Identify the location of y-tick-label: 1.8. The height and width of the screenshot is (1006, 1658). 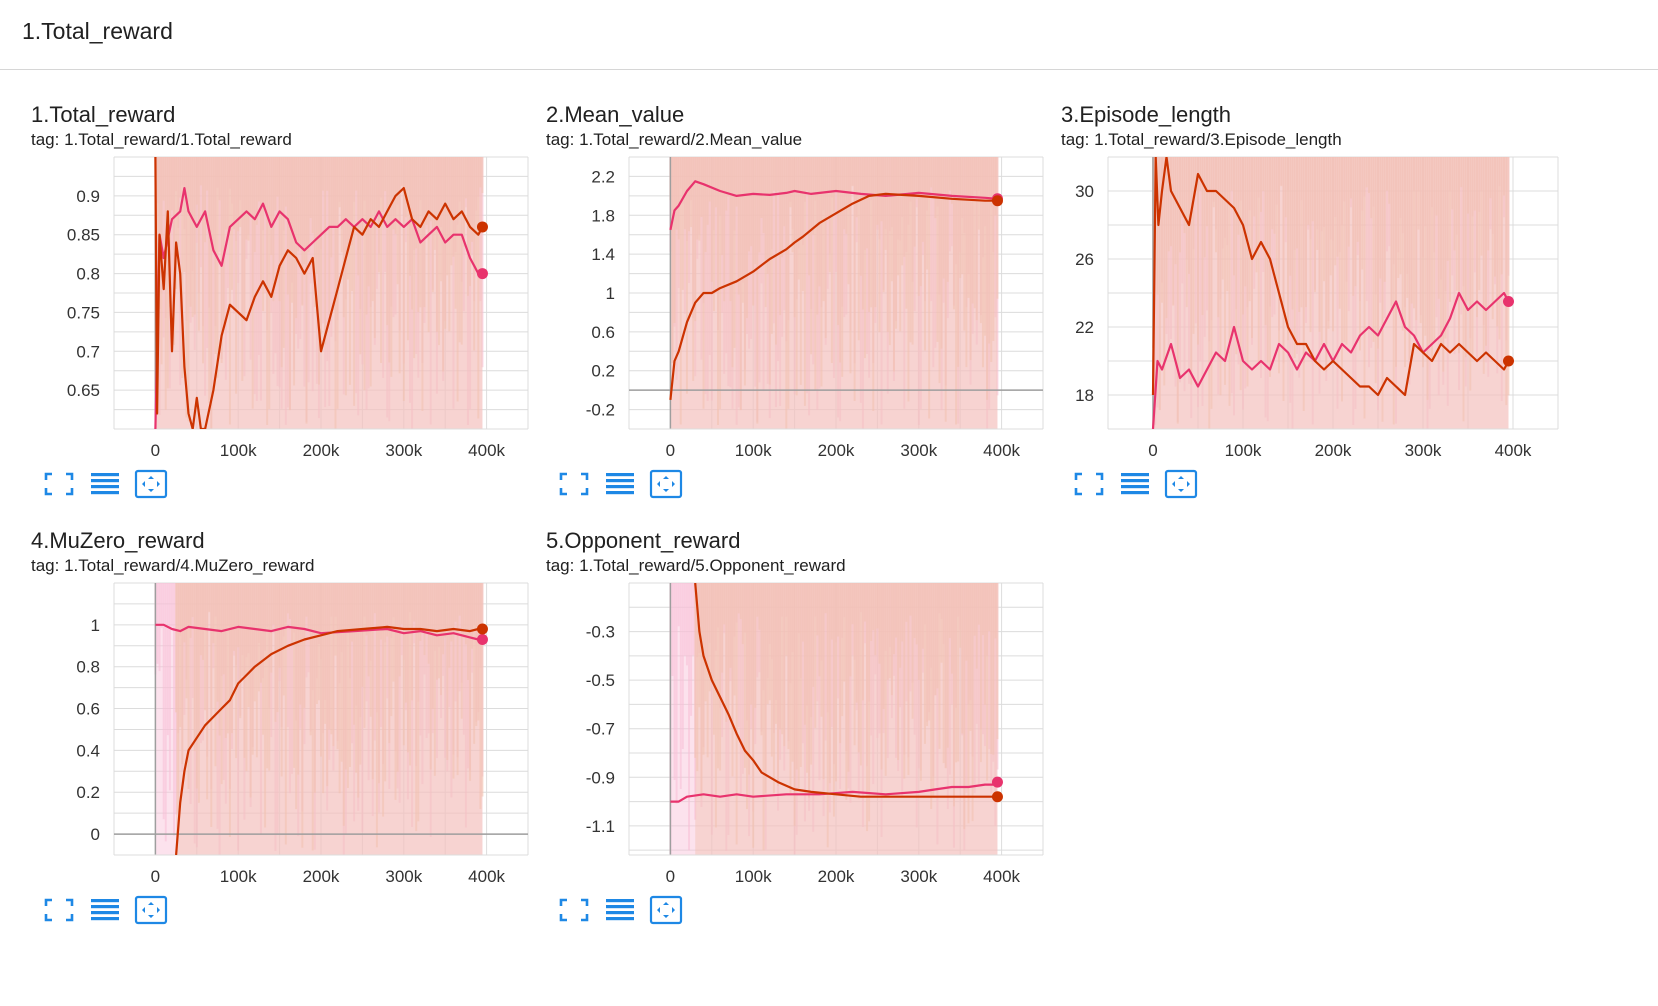
(603, 215).